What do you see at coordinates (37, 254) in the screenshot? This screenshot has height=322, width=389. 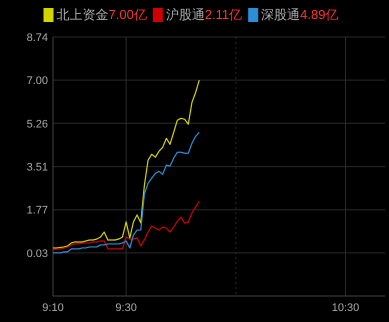 I see `y-tick-label: 0.03` at bounding box center [37, 254].